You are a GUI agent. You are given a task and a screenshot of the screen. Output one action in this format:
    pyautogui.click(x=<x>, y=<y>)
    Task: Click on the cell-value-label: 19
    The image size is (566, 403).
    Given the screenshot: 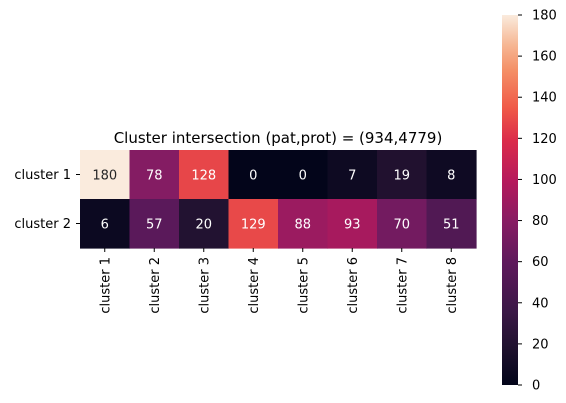 What is the action you would take?
    pyautogui.click(x=401, y=176)
    